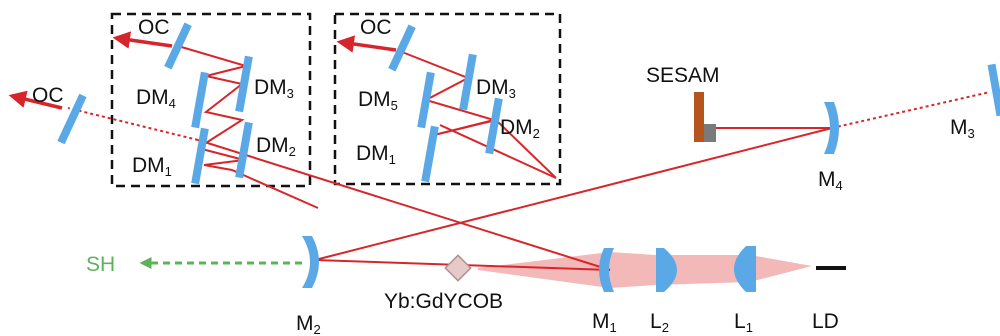 Image resolution: width=1000 pixels, height=336 pixels. What do you see at coordinates (659, 322) in the screenshot?
I see `l2-label: L2` at bounding box center [659, 322].